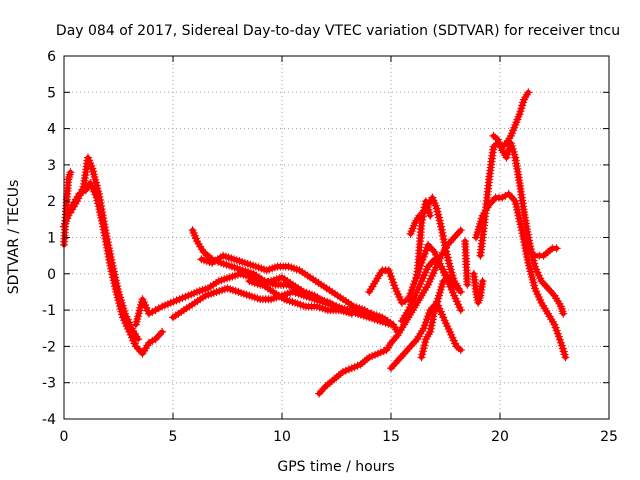 The height and width of the screenshot is (480, 640). I want to click on x-tick-label: 0, so click(64, 437).